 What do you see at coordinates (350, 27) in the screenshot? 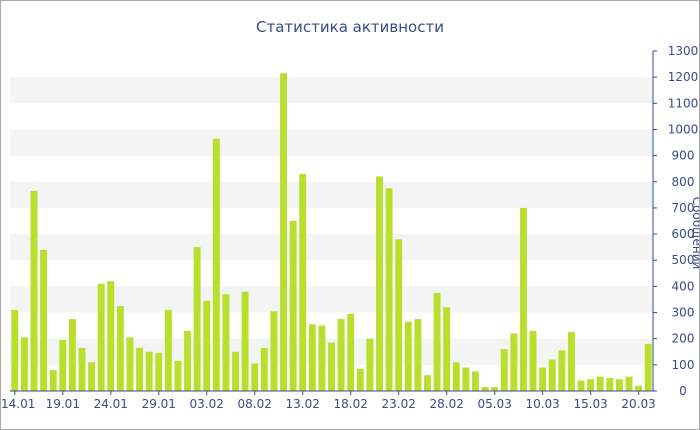
I see `chart-title: Статистика активности` at bounding box center [350, 27].